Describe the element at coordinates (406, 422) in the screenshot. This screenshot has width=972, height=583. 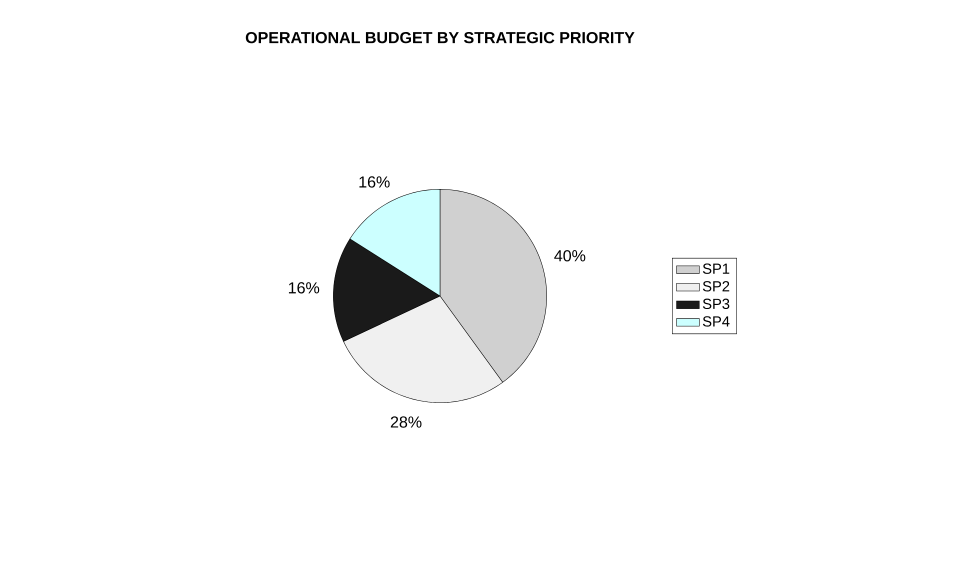
I see `data-label: 28%` at that location.